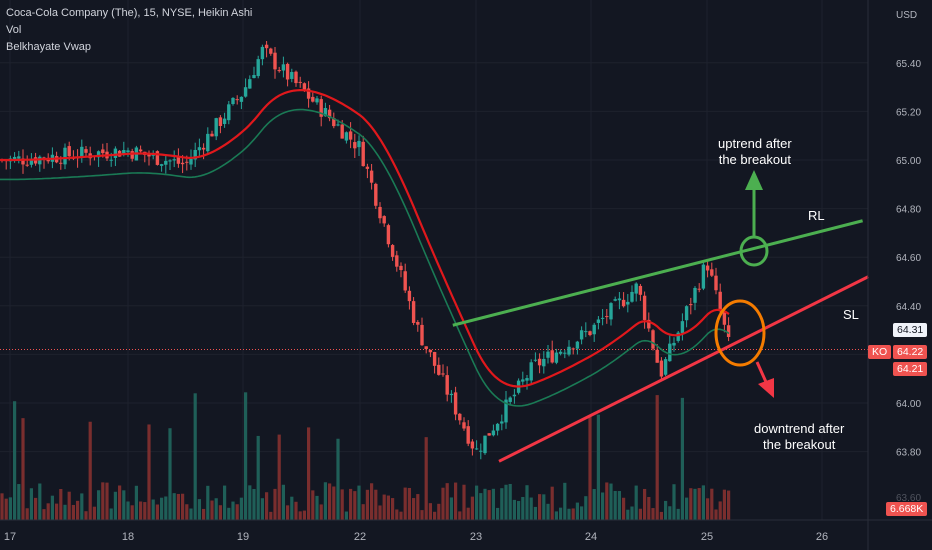 The height and width of the screenshot is (550, 932). Describe the element at coordinates (908, 307) in the screenshot. I see `y-tick-label: 64.40` at that location.